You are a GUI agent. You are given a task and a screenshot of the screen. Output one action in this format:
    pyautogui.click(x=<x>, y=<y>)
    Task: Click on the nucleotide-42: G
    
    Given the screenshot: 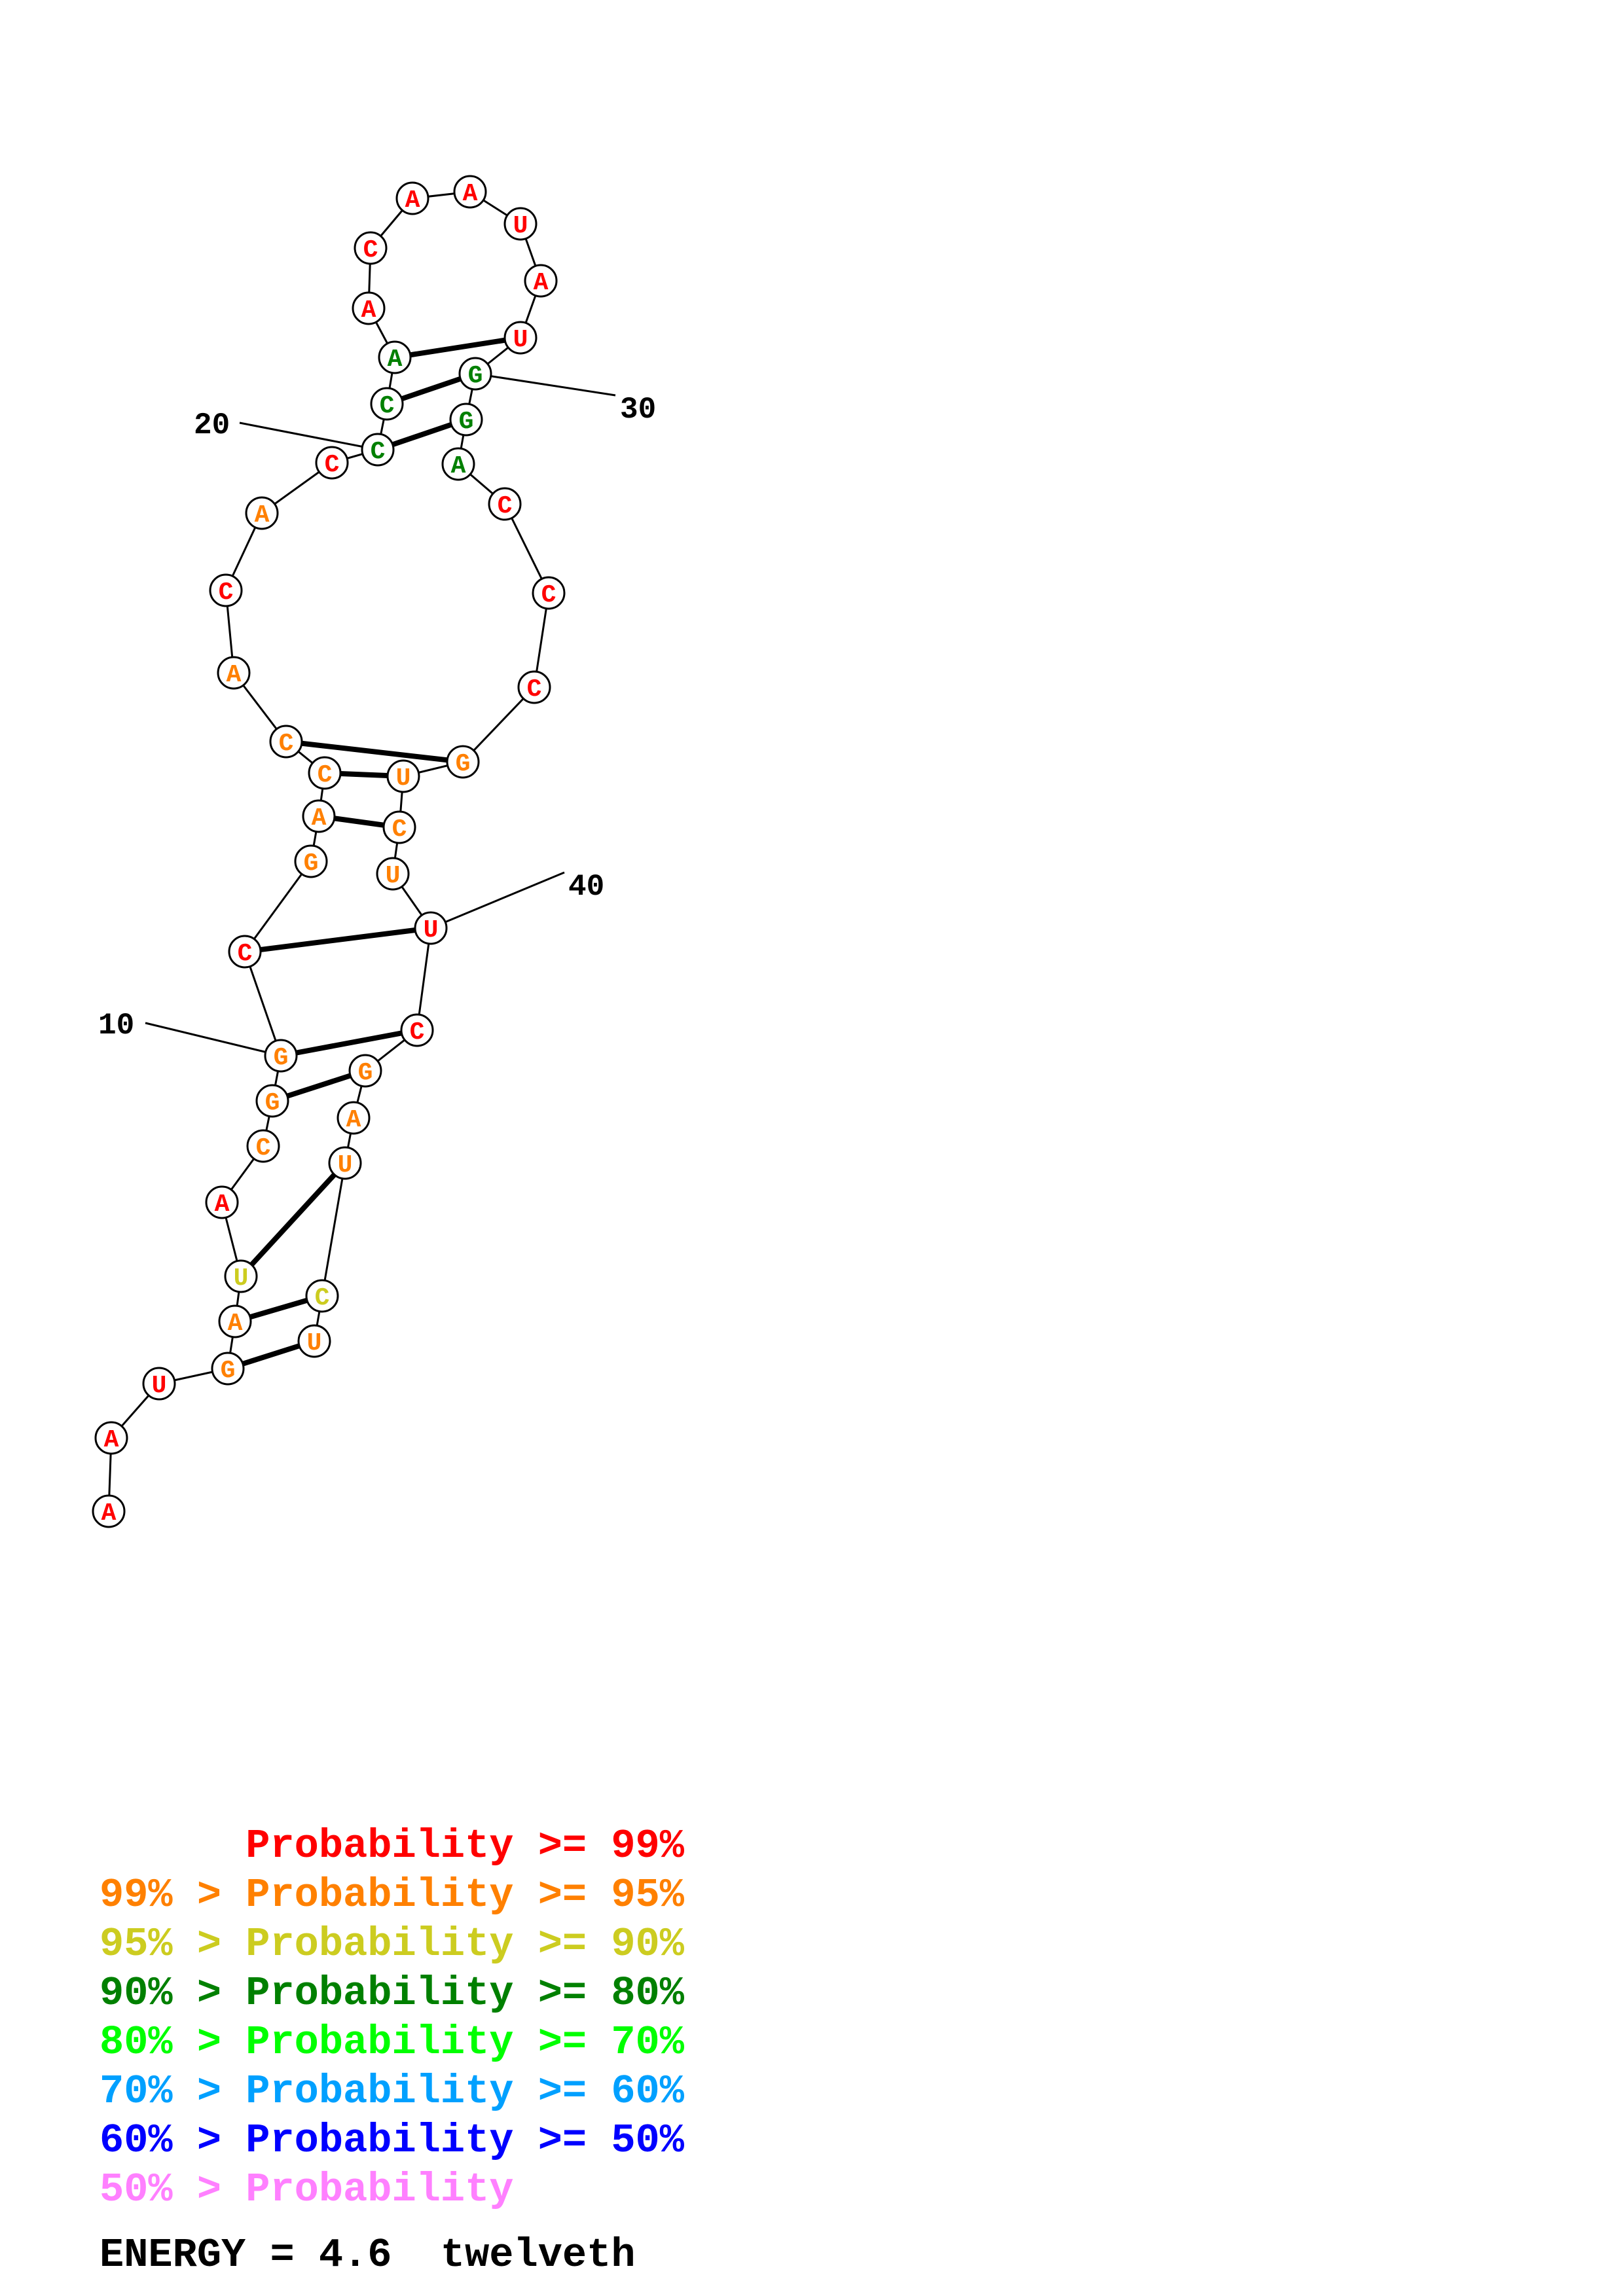 What is the action you would take?
    pyautogui.click(x=365, y=1071)
    